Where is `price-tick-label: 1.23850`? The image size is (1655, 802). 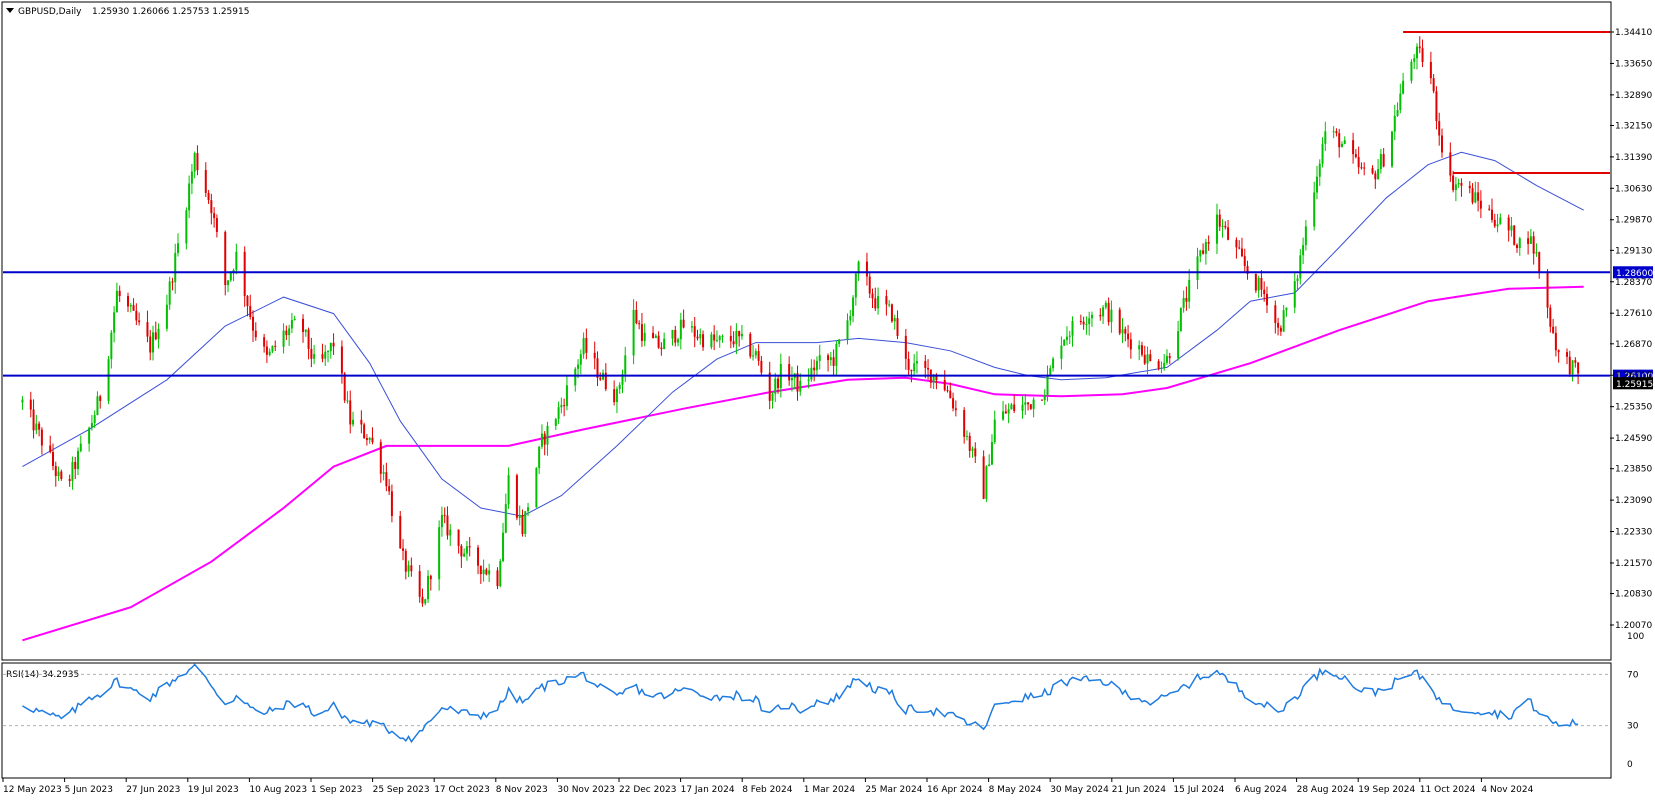 price-tick-label: 1.23850 is located at coordinates (1633, 470).